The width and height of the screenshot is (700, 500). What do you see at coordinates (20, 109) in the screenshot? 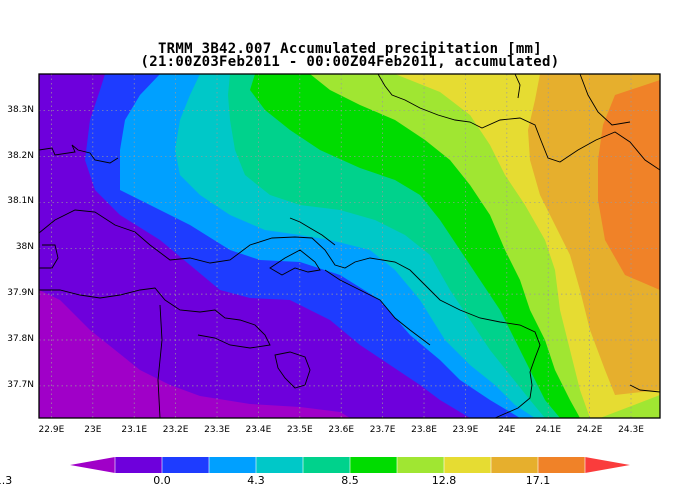
I see `y-tick-label: 38.3N` at bounding box center [20, 109].